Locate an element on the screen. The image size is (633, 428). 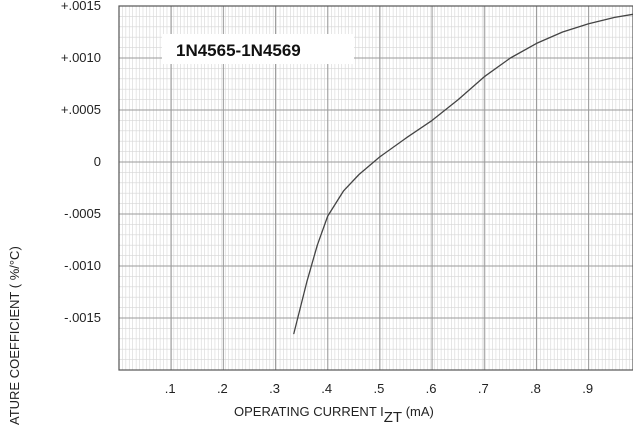
x-tick-label: .1 is located at coordinates (170, 388).